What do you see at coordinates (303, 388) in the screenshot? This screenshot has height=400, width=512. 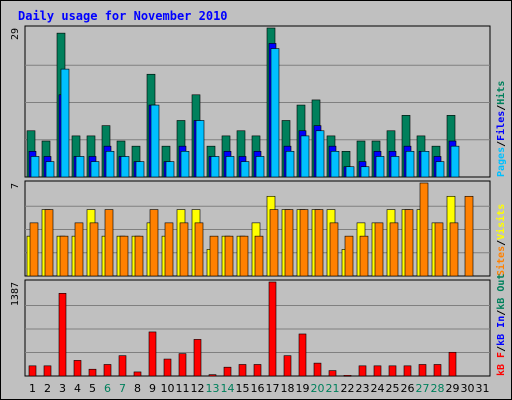 I see `x-day-label: 19` at bounding box center [303, 388].